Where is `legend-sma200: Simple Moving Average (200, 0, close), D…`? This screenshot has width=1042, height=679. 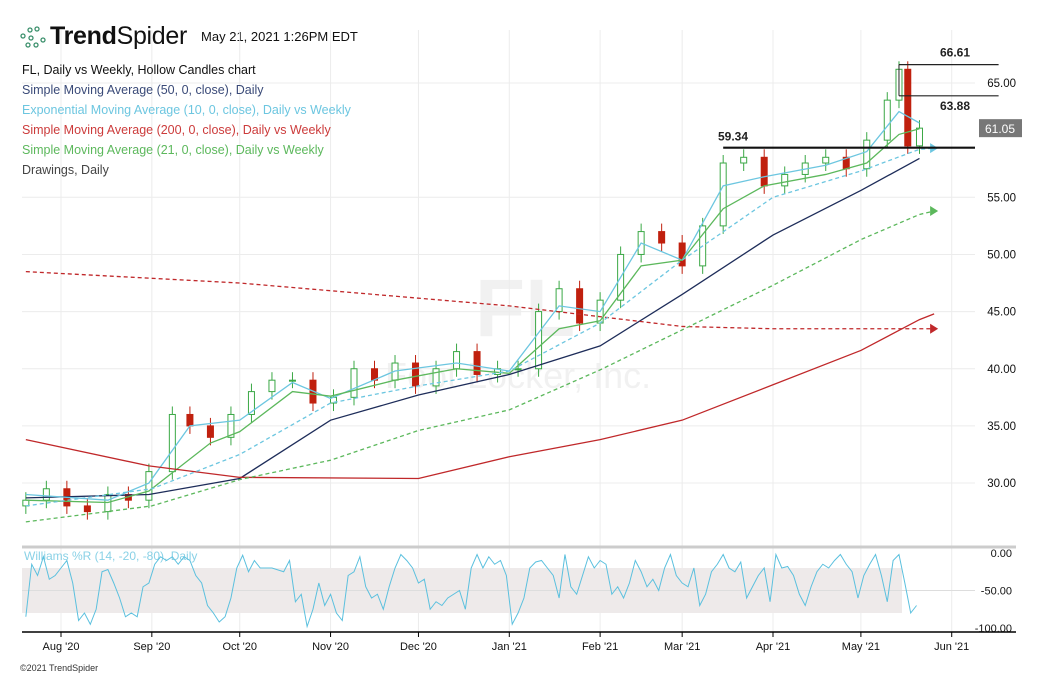 legend-sma200: Simple Moving Average (200, 0, close), D… is located at coordinates (176, 130).